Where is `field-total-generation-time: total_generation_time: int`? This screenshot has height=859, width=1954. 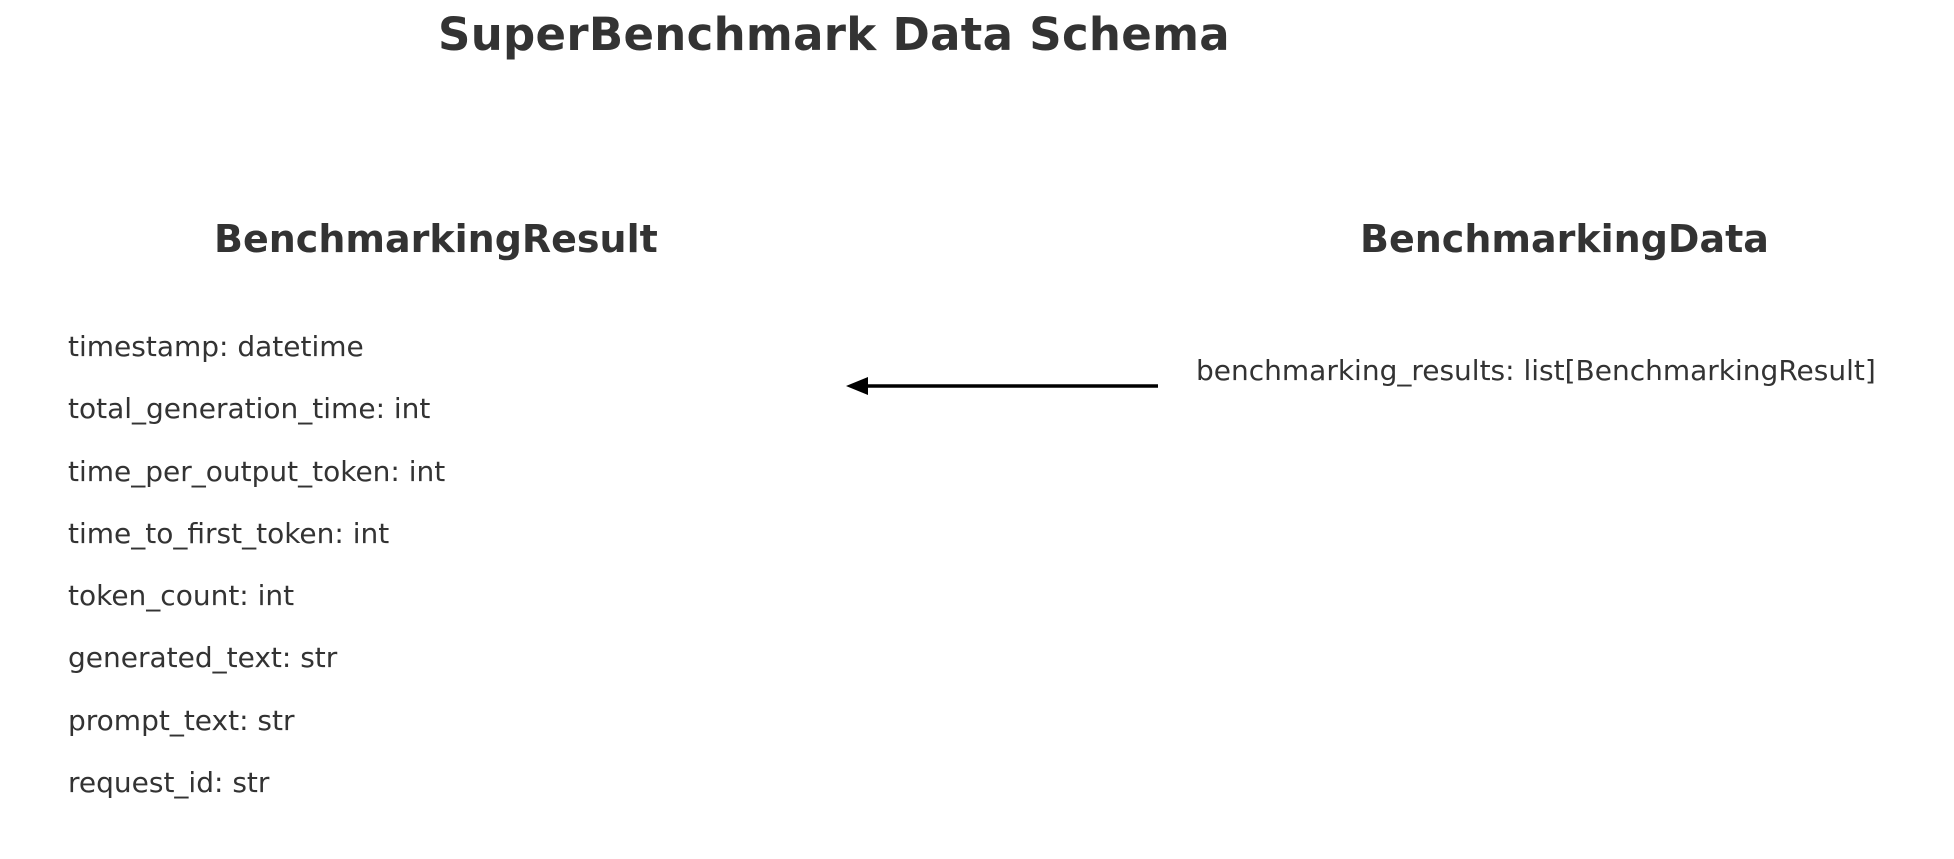 field-total-generation-time: total_generation_time: int is located at coordinates (249, 409).